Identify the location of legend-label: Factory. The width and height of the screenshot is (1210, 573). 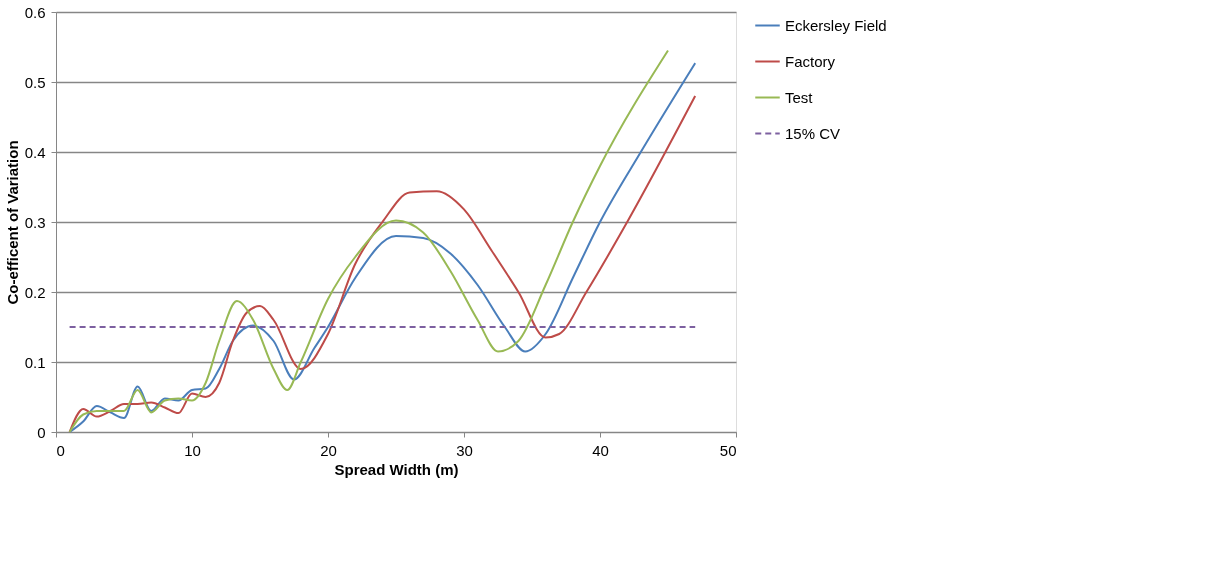
(810, 61).